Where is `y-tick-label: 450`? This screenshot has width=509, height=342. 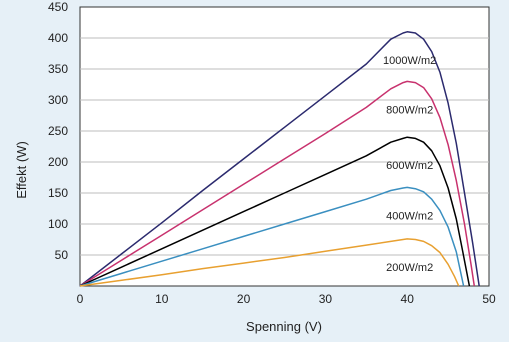
y-tick-label: 450 is located at coordinates (58, 7).